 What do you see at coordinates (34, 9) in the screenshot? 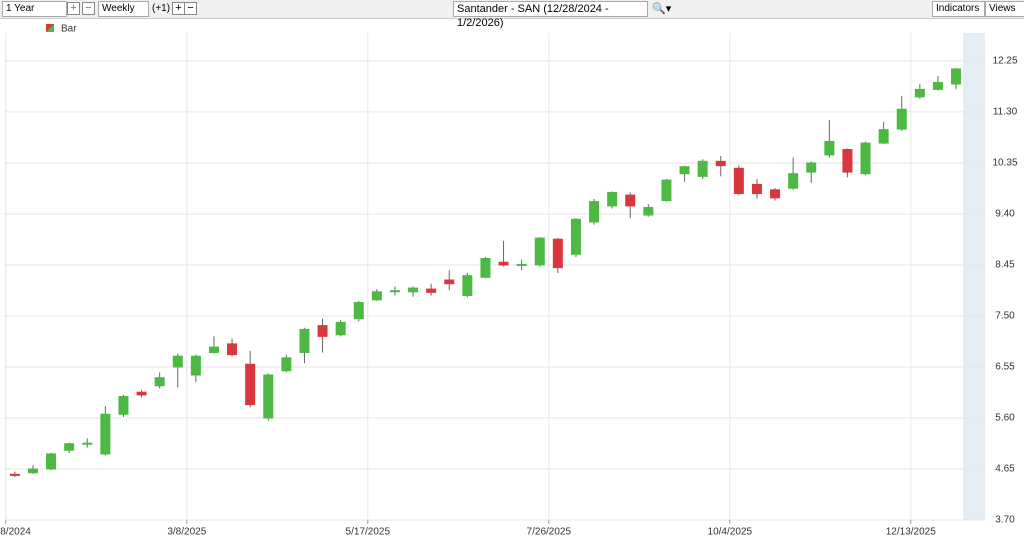
I see `range-select: 1 Year` at bounding box center [34, 9].